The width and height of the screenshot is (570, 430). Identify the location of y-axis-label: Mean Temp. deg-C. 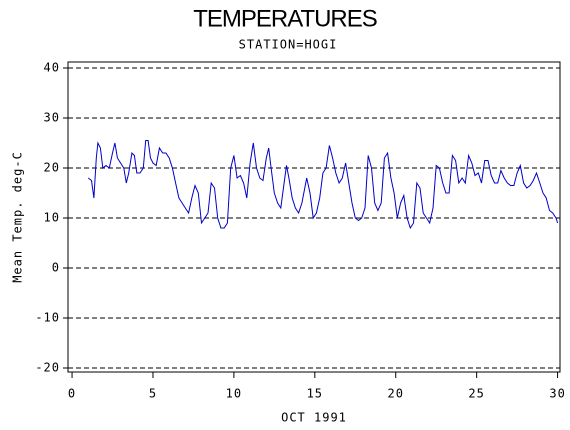
(18, 217).